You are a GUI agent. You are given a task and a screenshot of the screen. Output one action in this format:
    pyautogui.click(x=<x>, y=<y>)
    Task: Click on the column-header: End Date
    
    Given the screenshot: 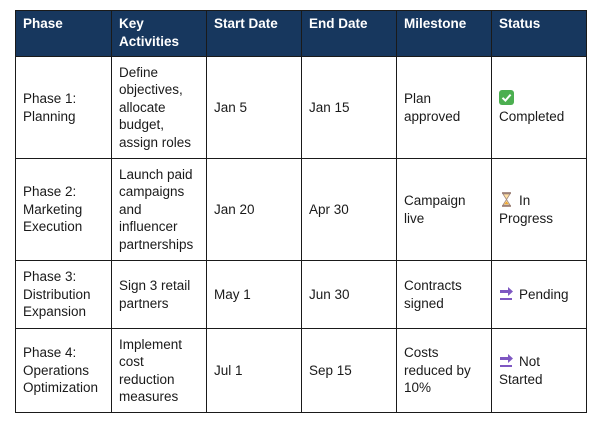 What is the action you would take?
    pyautogui.click(x=349, y=33)
    